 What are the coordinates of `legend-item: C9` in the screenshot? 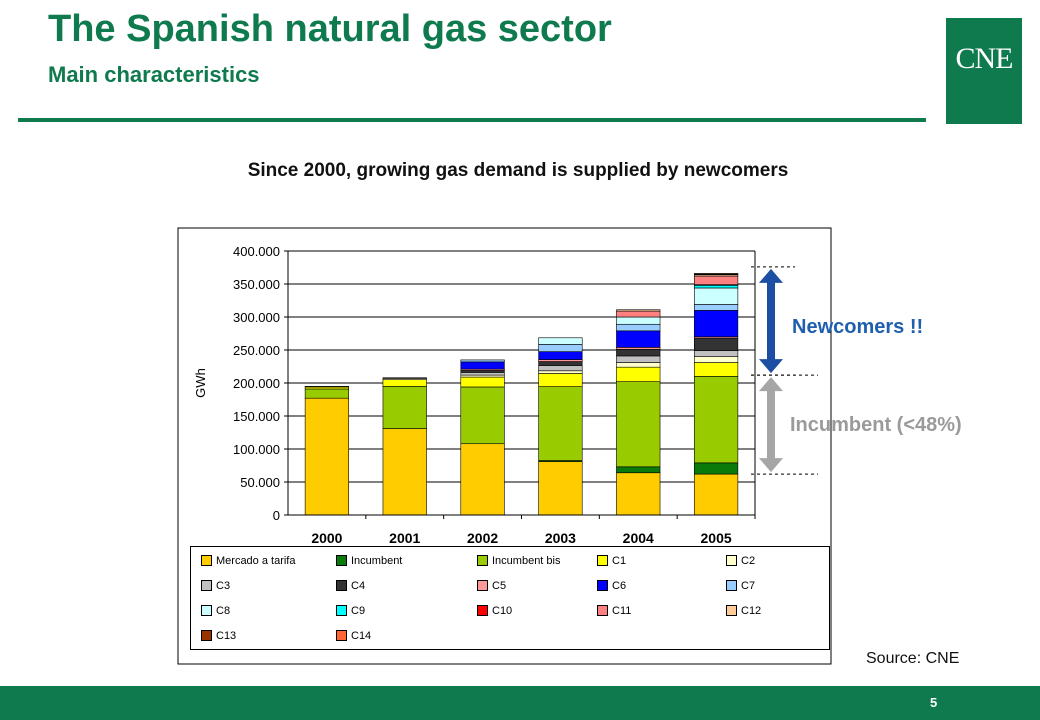 It's located at (350, 611).